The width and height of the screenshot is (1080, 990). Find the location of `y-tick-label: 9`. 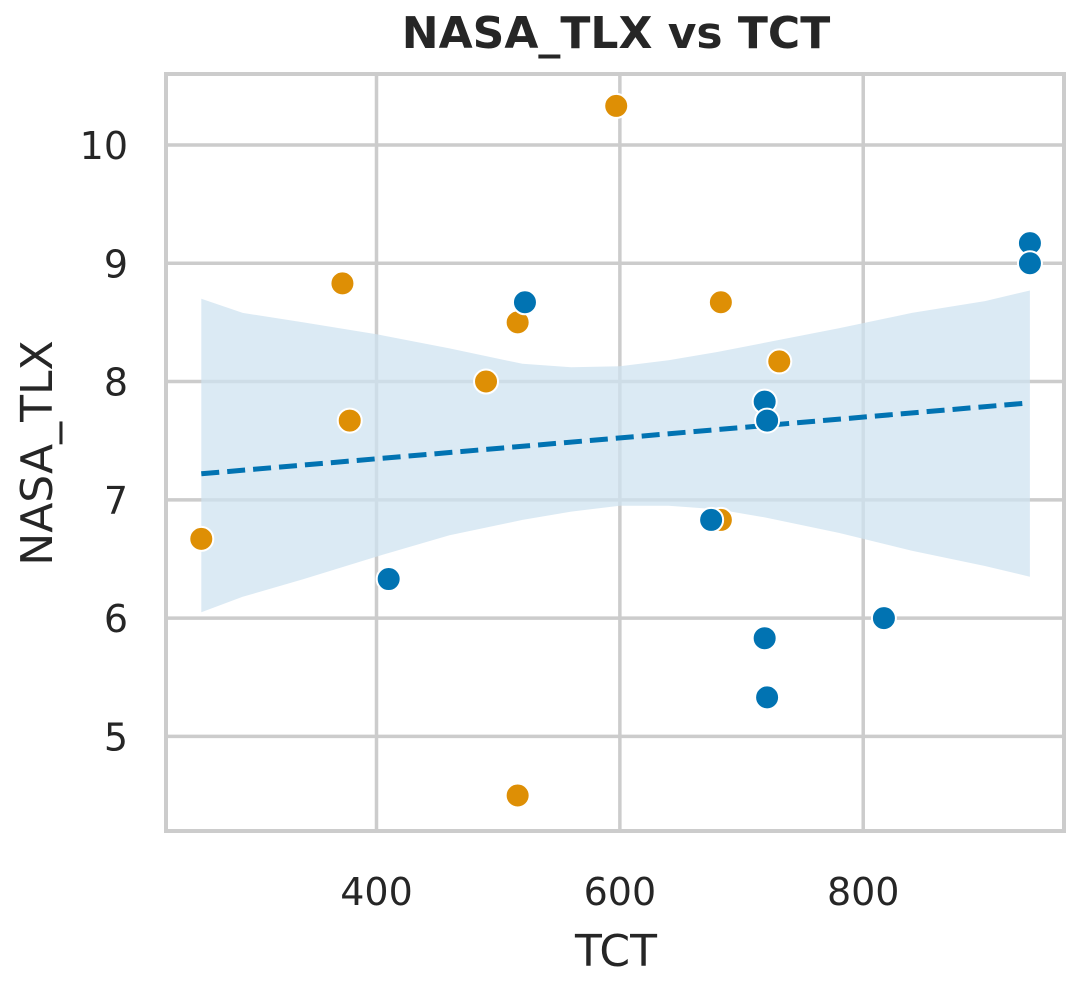

y-tick-label: 9 is located at coordinates (116, 264).